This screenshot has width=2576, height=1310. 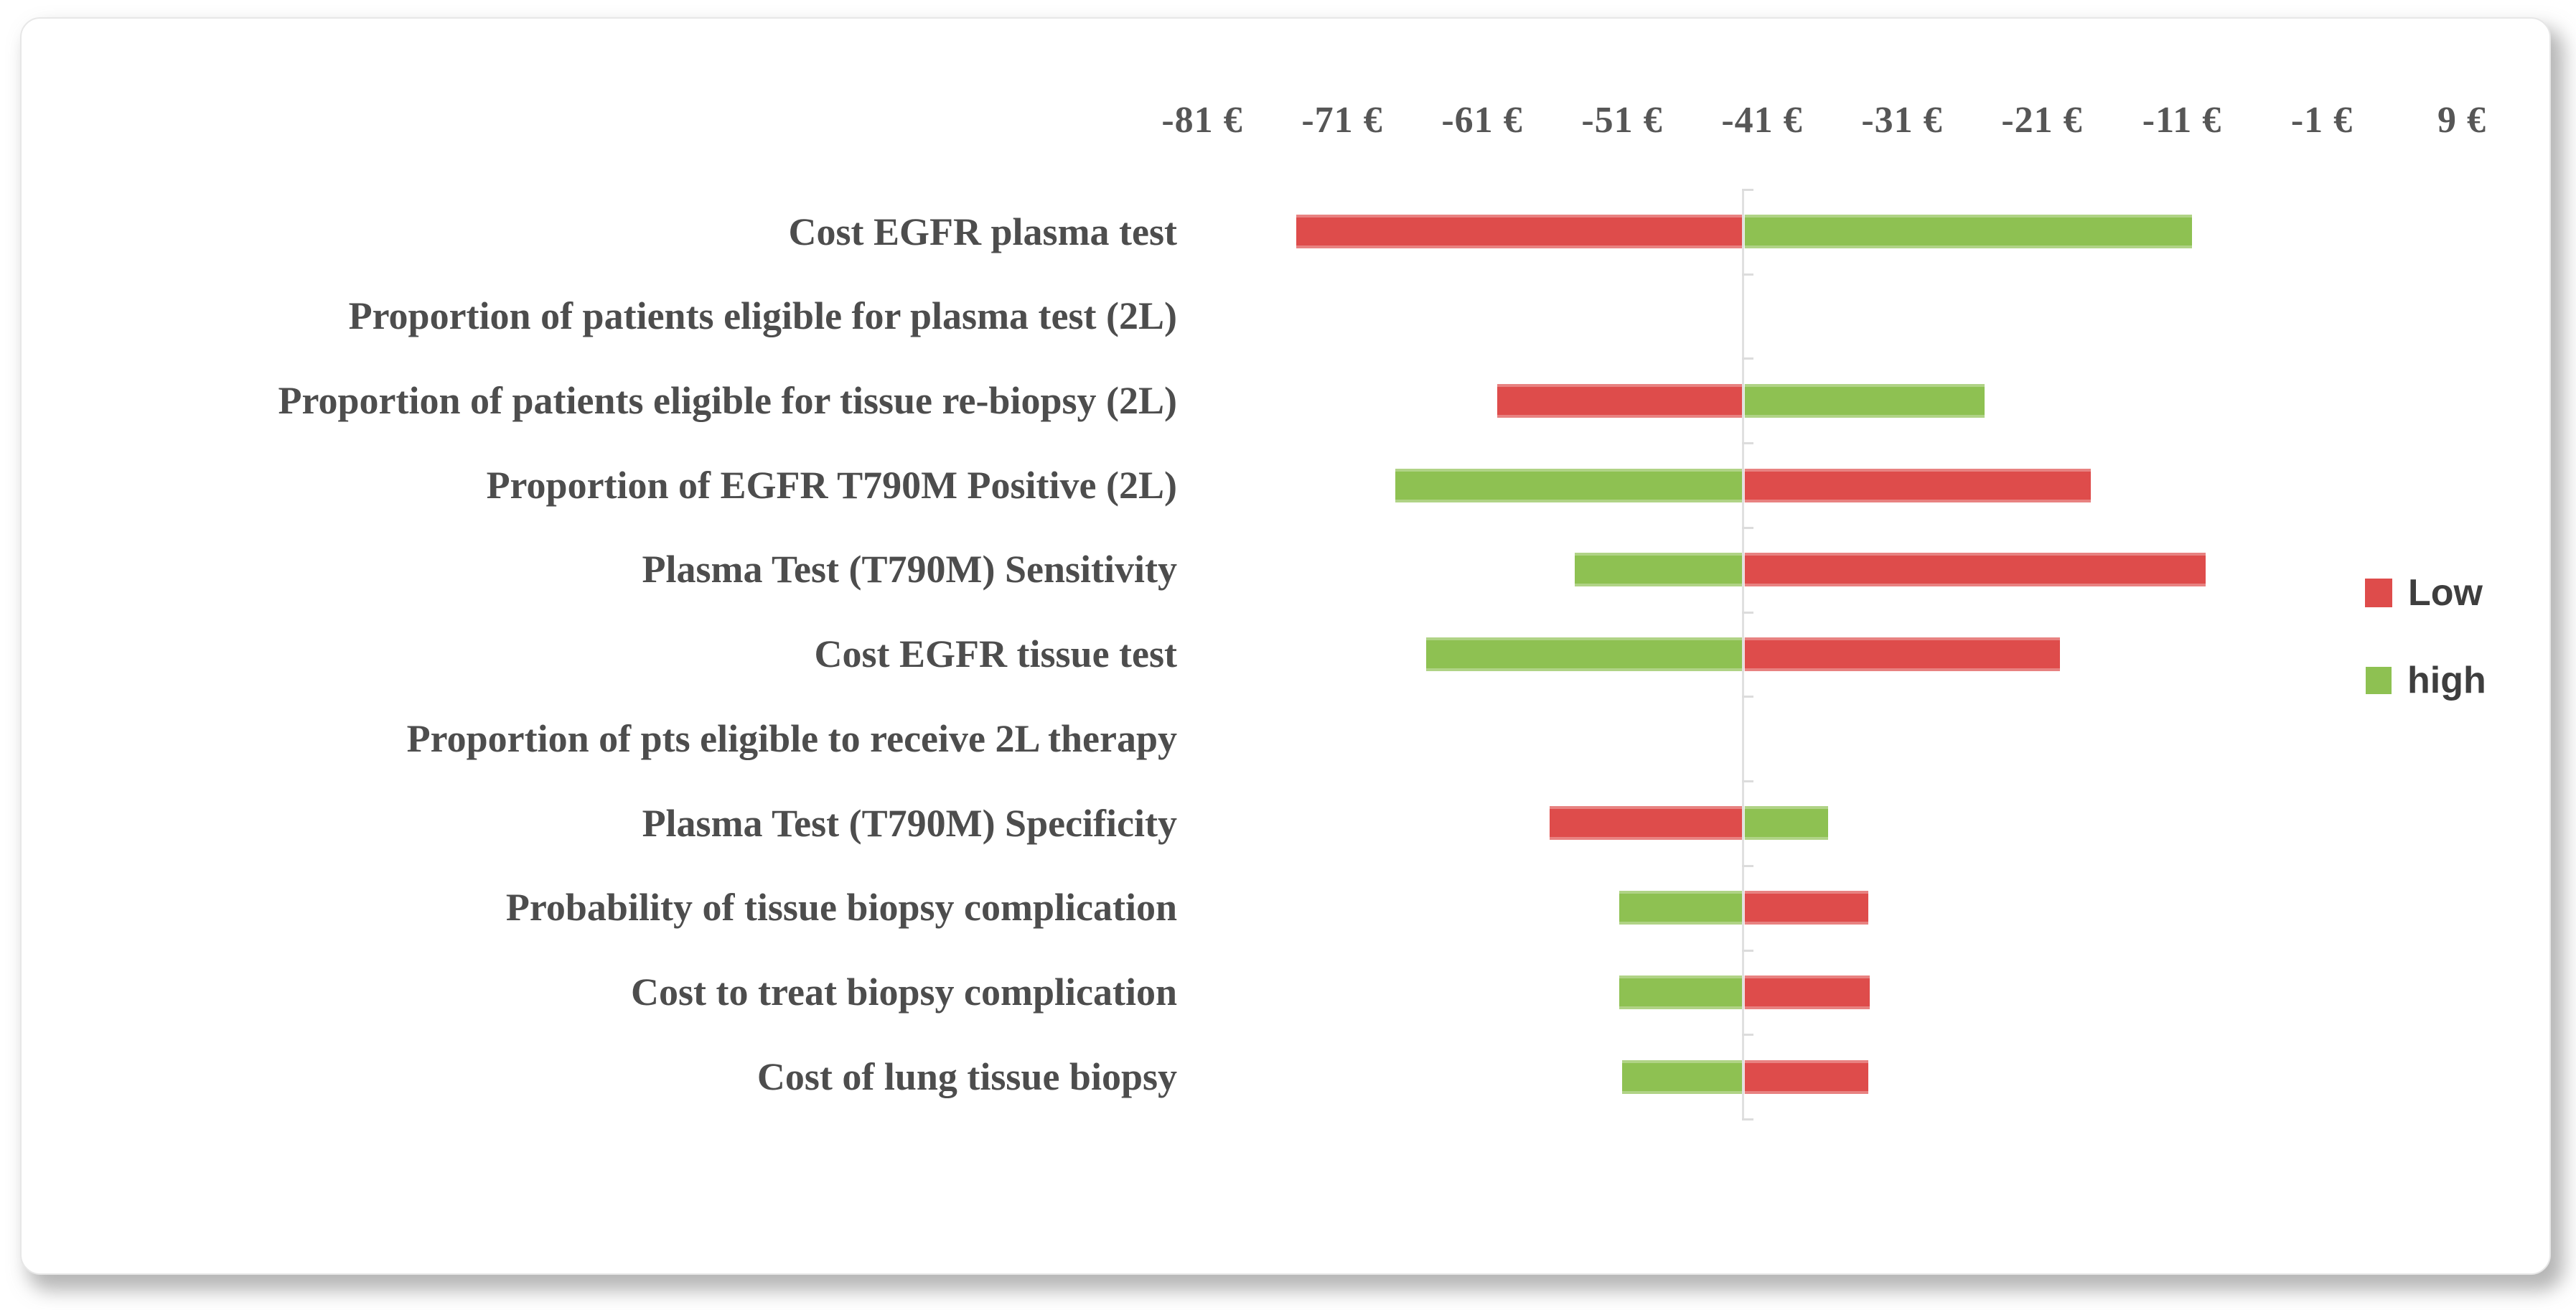 I want to click on value-axis-tick: -11 €, so click(x=2182, y=120).